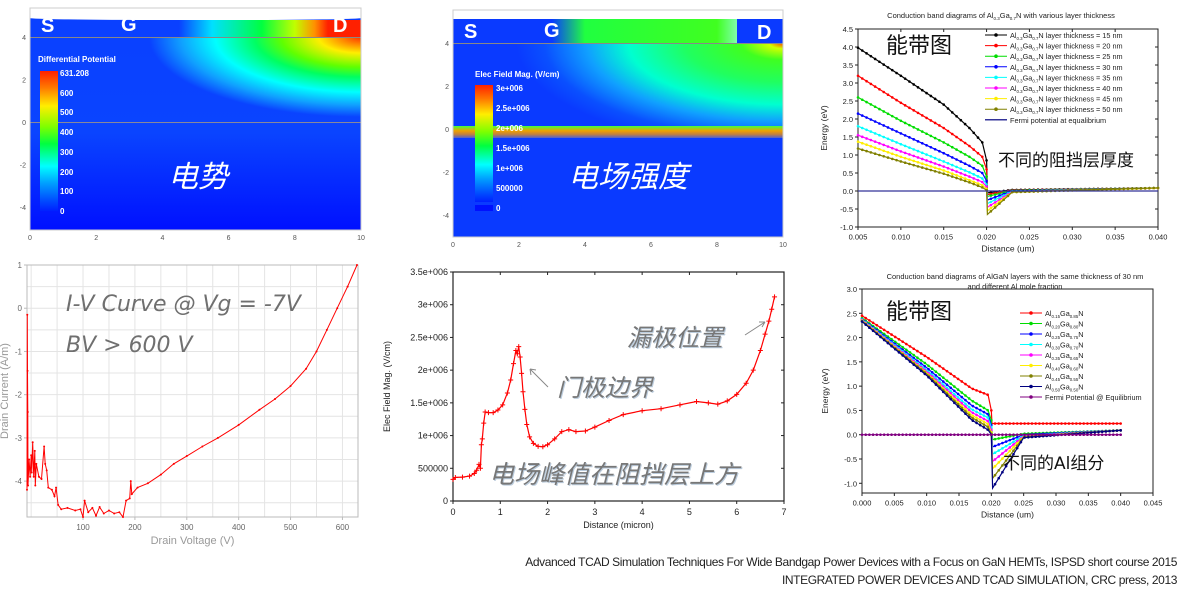 This screenshot has height=597, width=1186. I want to click on colorbar-label: 3e+006, so click(509, 88).